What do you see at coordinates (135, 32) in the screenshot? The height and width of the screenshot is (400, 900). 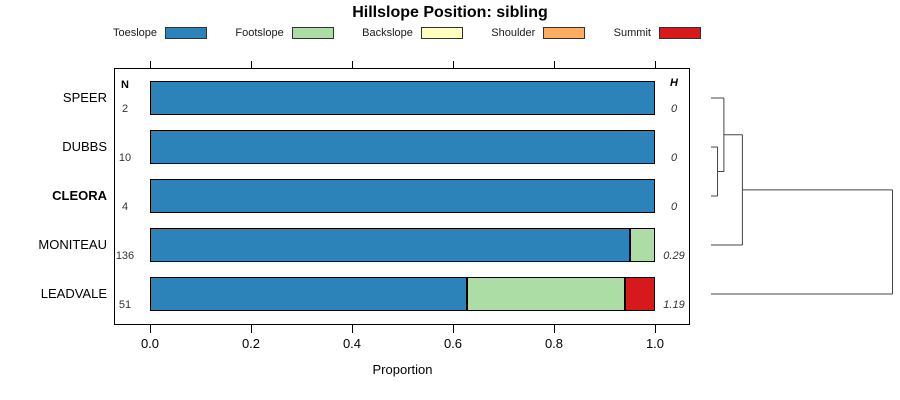 I see `legend-label: Toeslope` at bounding box center [135, 32].